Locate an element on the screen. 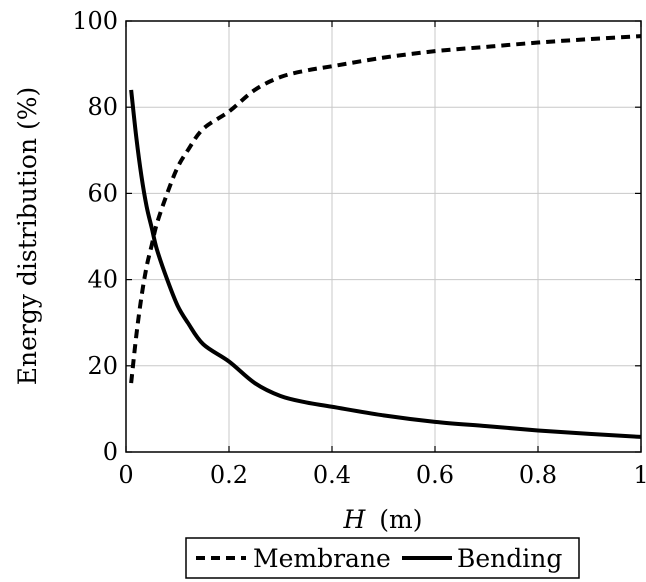  x-tick-label: 0.6 is located at coordinates (435, 475).